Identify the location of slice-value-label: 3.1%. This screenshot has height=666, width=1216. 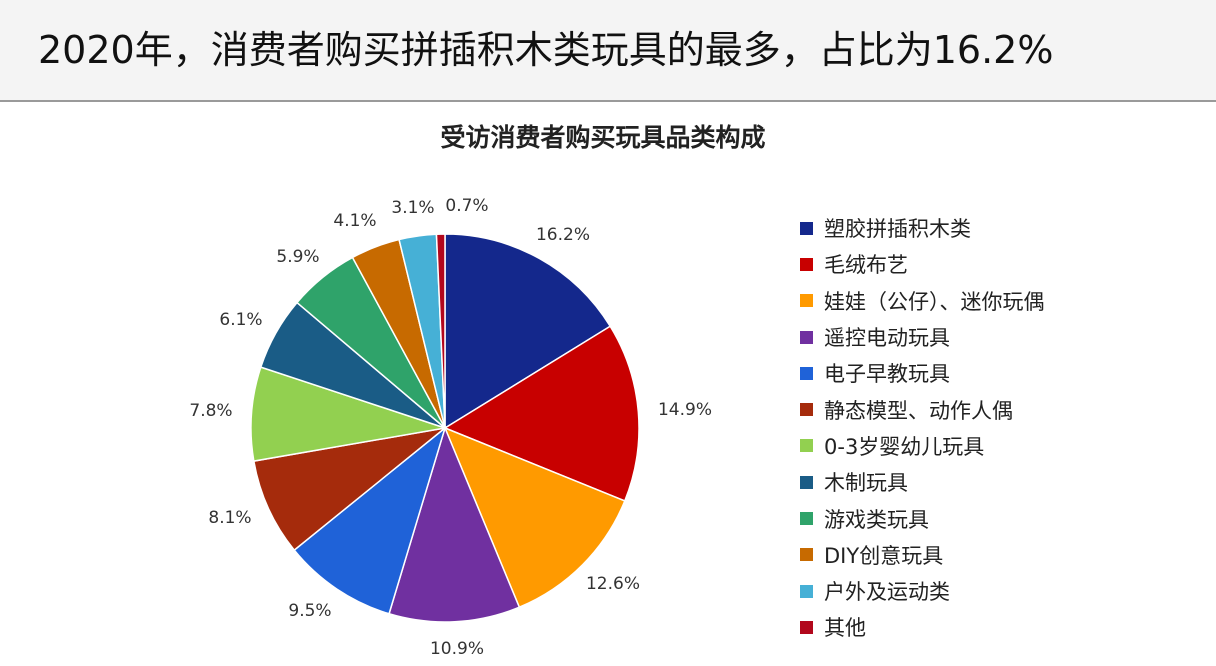
(412, 208).